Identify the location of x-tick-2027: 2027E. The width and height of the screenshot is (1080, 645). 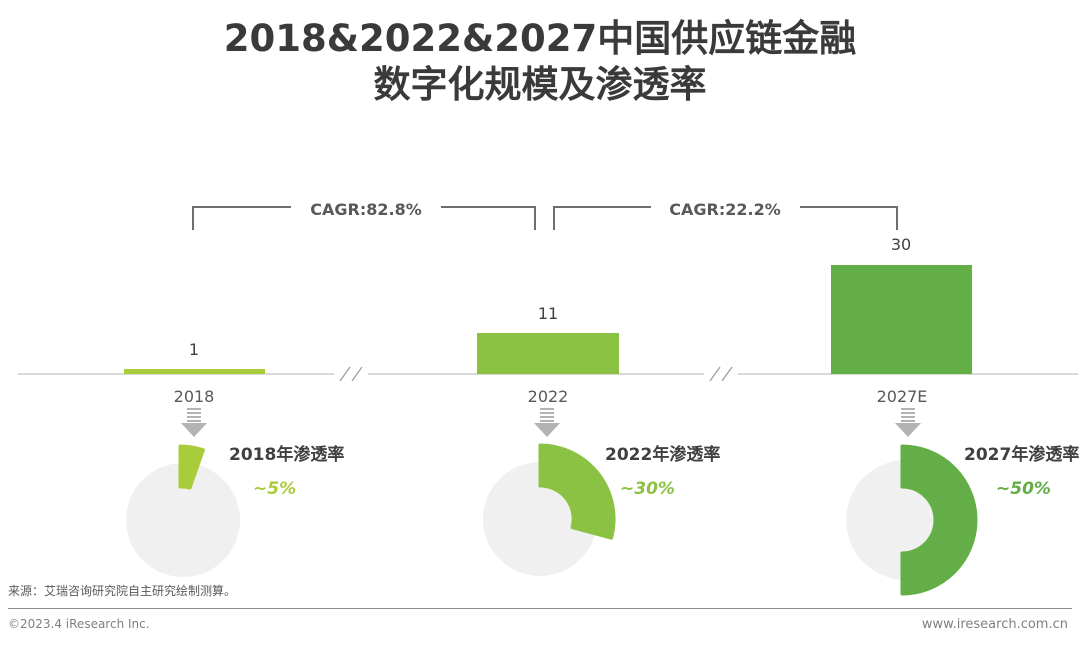
(902, 396).